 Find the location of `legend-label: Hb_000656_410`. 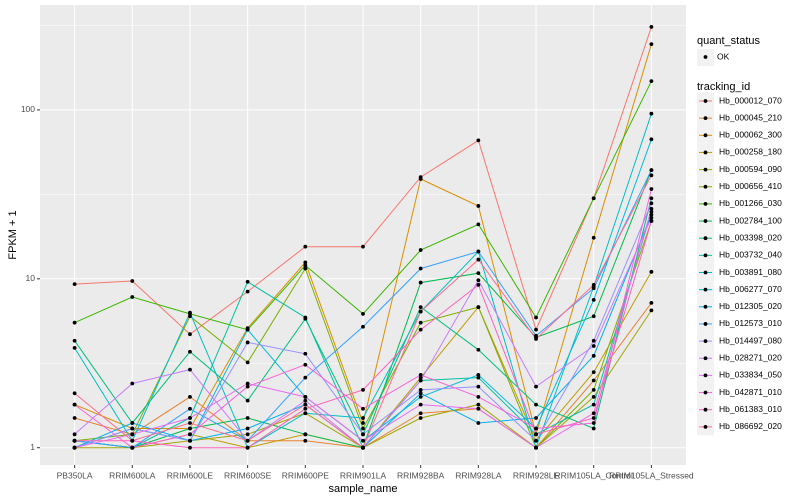

legend-label: Hb_000656_410 is located at coordinates (750, 186).